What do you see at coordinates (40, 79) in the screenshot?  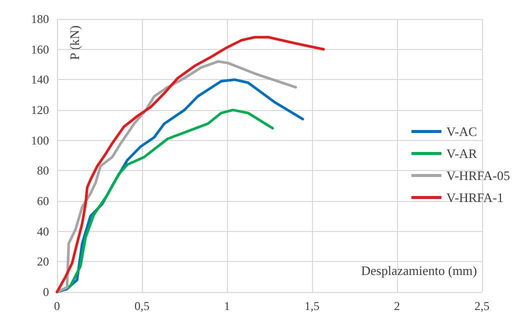 I see `y-tick-label: 140` at bounding box center [40, 79].